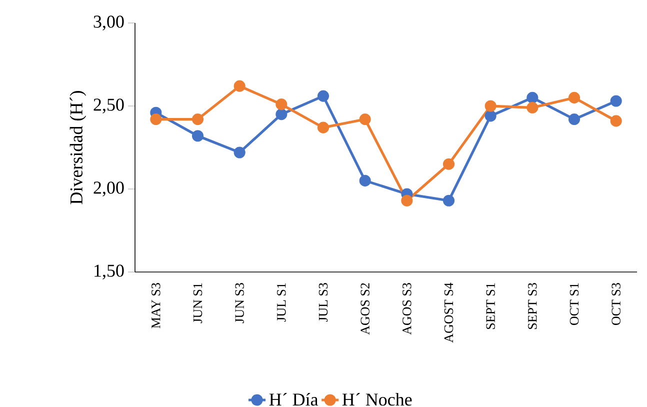 The height and width of the screenshot is (407, 647). What do you see at coordinates (490, 306) in the screenshot?
I see `x-tick-label: SEPT S1` at bounding box center [490, 306].